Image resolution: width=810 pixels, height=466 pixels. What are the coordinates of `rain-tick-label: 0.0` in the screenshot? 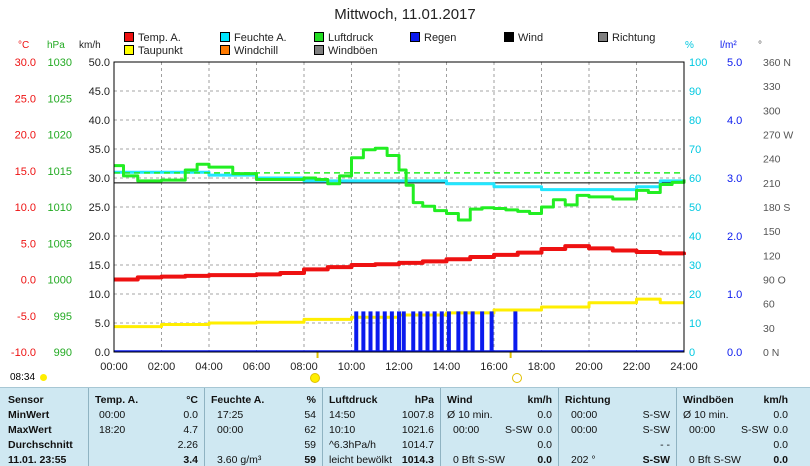 It's located at (734, 353).